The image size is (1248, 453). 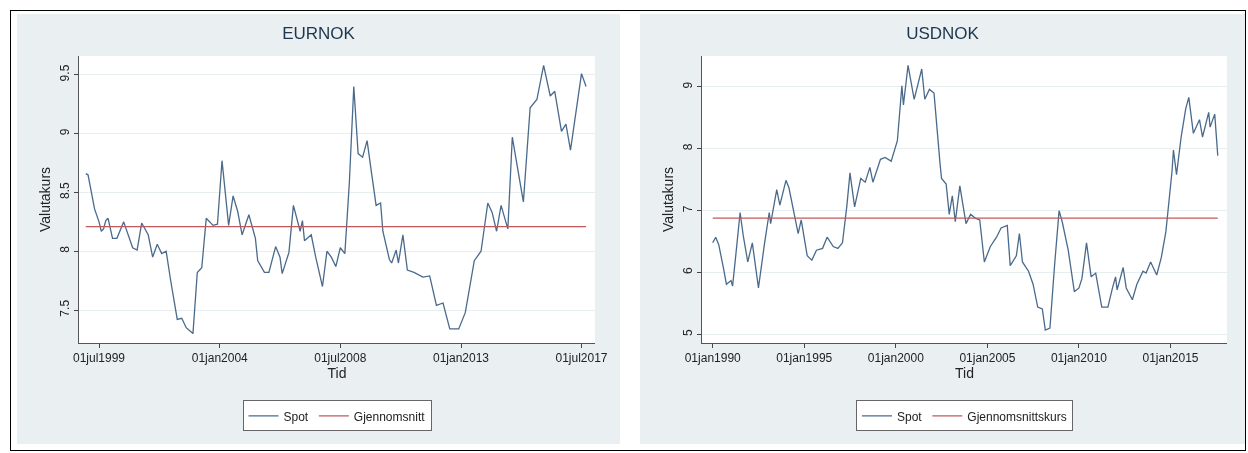 What do you see at coordinates (65, 308) in the screenshot?
I see `y-tick-label: 7.5` at bounding box center [65, 308].